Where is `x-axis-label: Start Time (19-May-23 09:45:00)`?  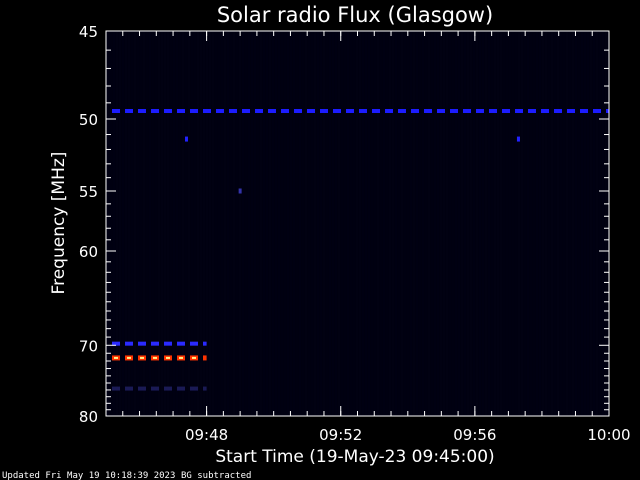 x-axis-label: Start Time (19-May-23 09:45:00) is located at coordinates (354, 457).